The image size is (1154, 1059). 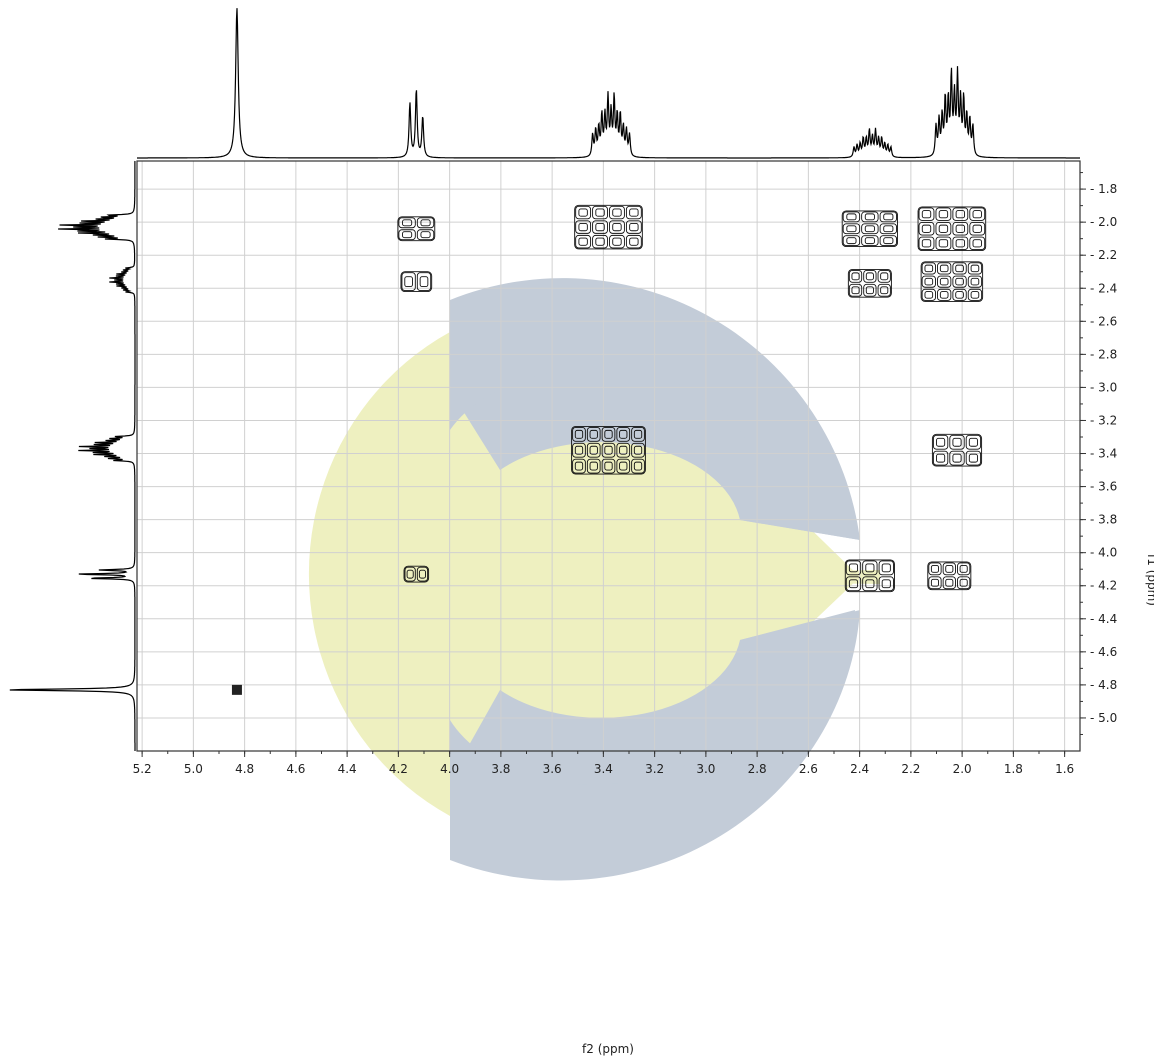 I want to click on y-tick-label: - 3.4, so click(x=1103, y=454).